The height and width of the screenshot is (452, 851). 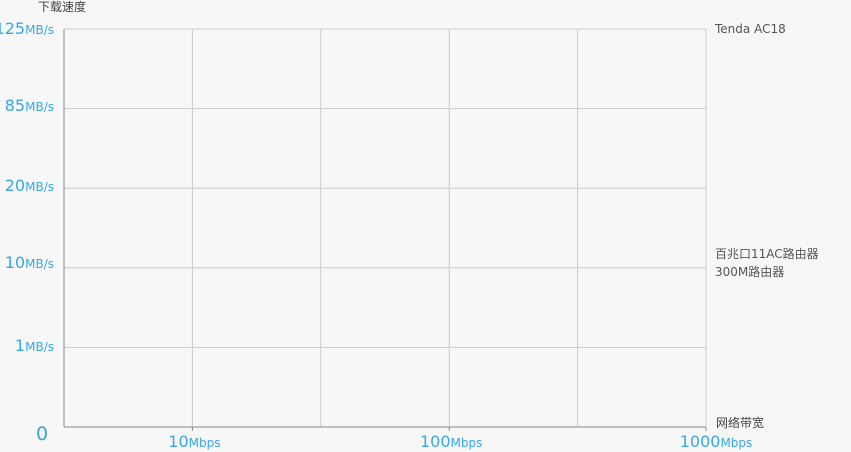 I want to click on y-tick-label: 0, so click(x=42, y=434).